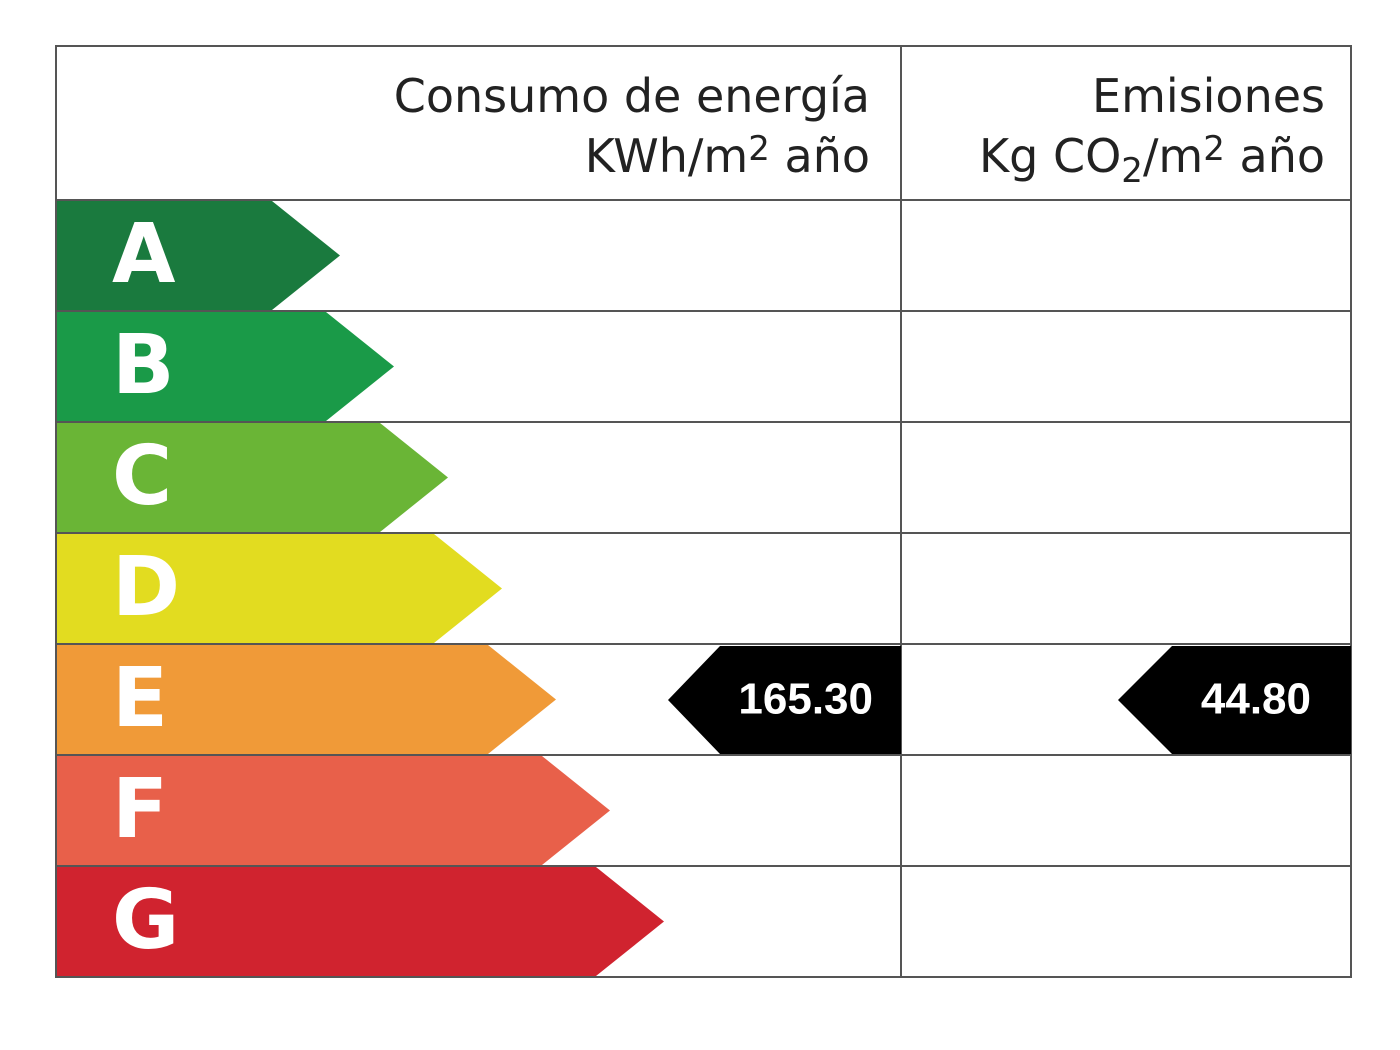  I want to click on grade-letter: C, so click(142, 476).